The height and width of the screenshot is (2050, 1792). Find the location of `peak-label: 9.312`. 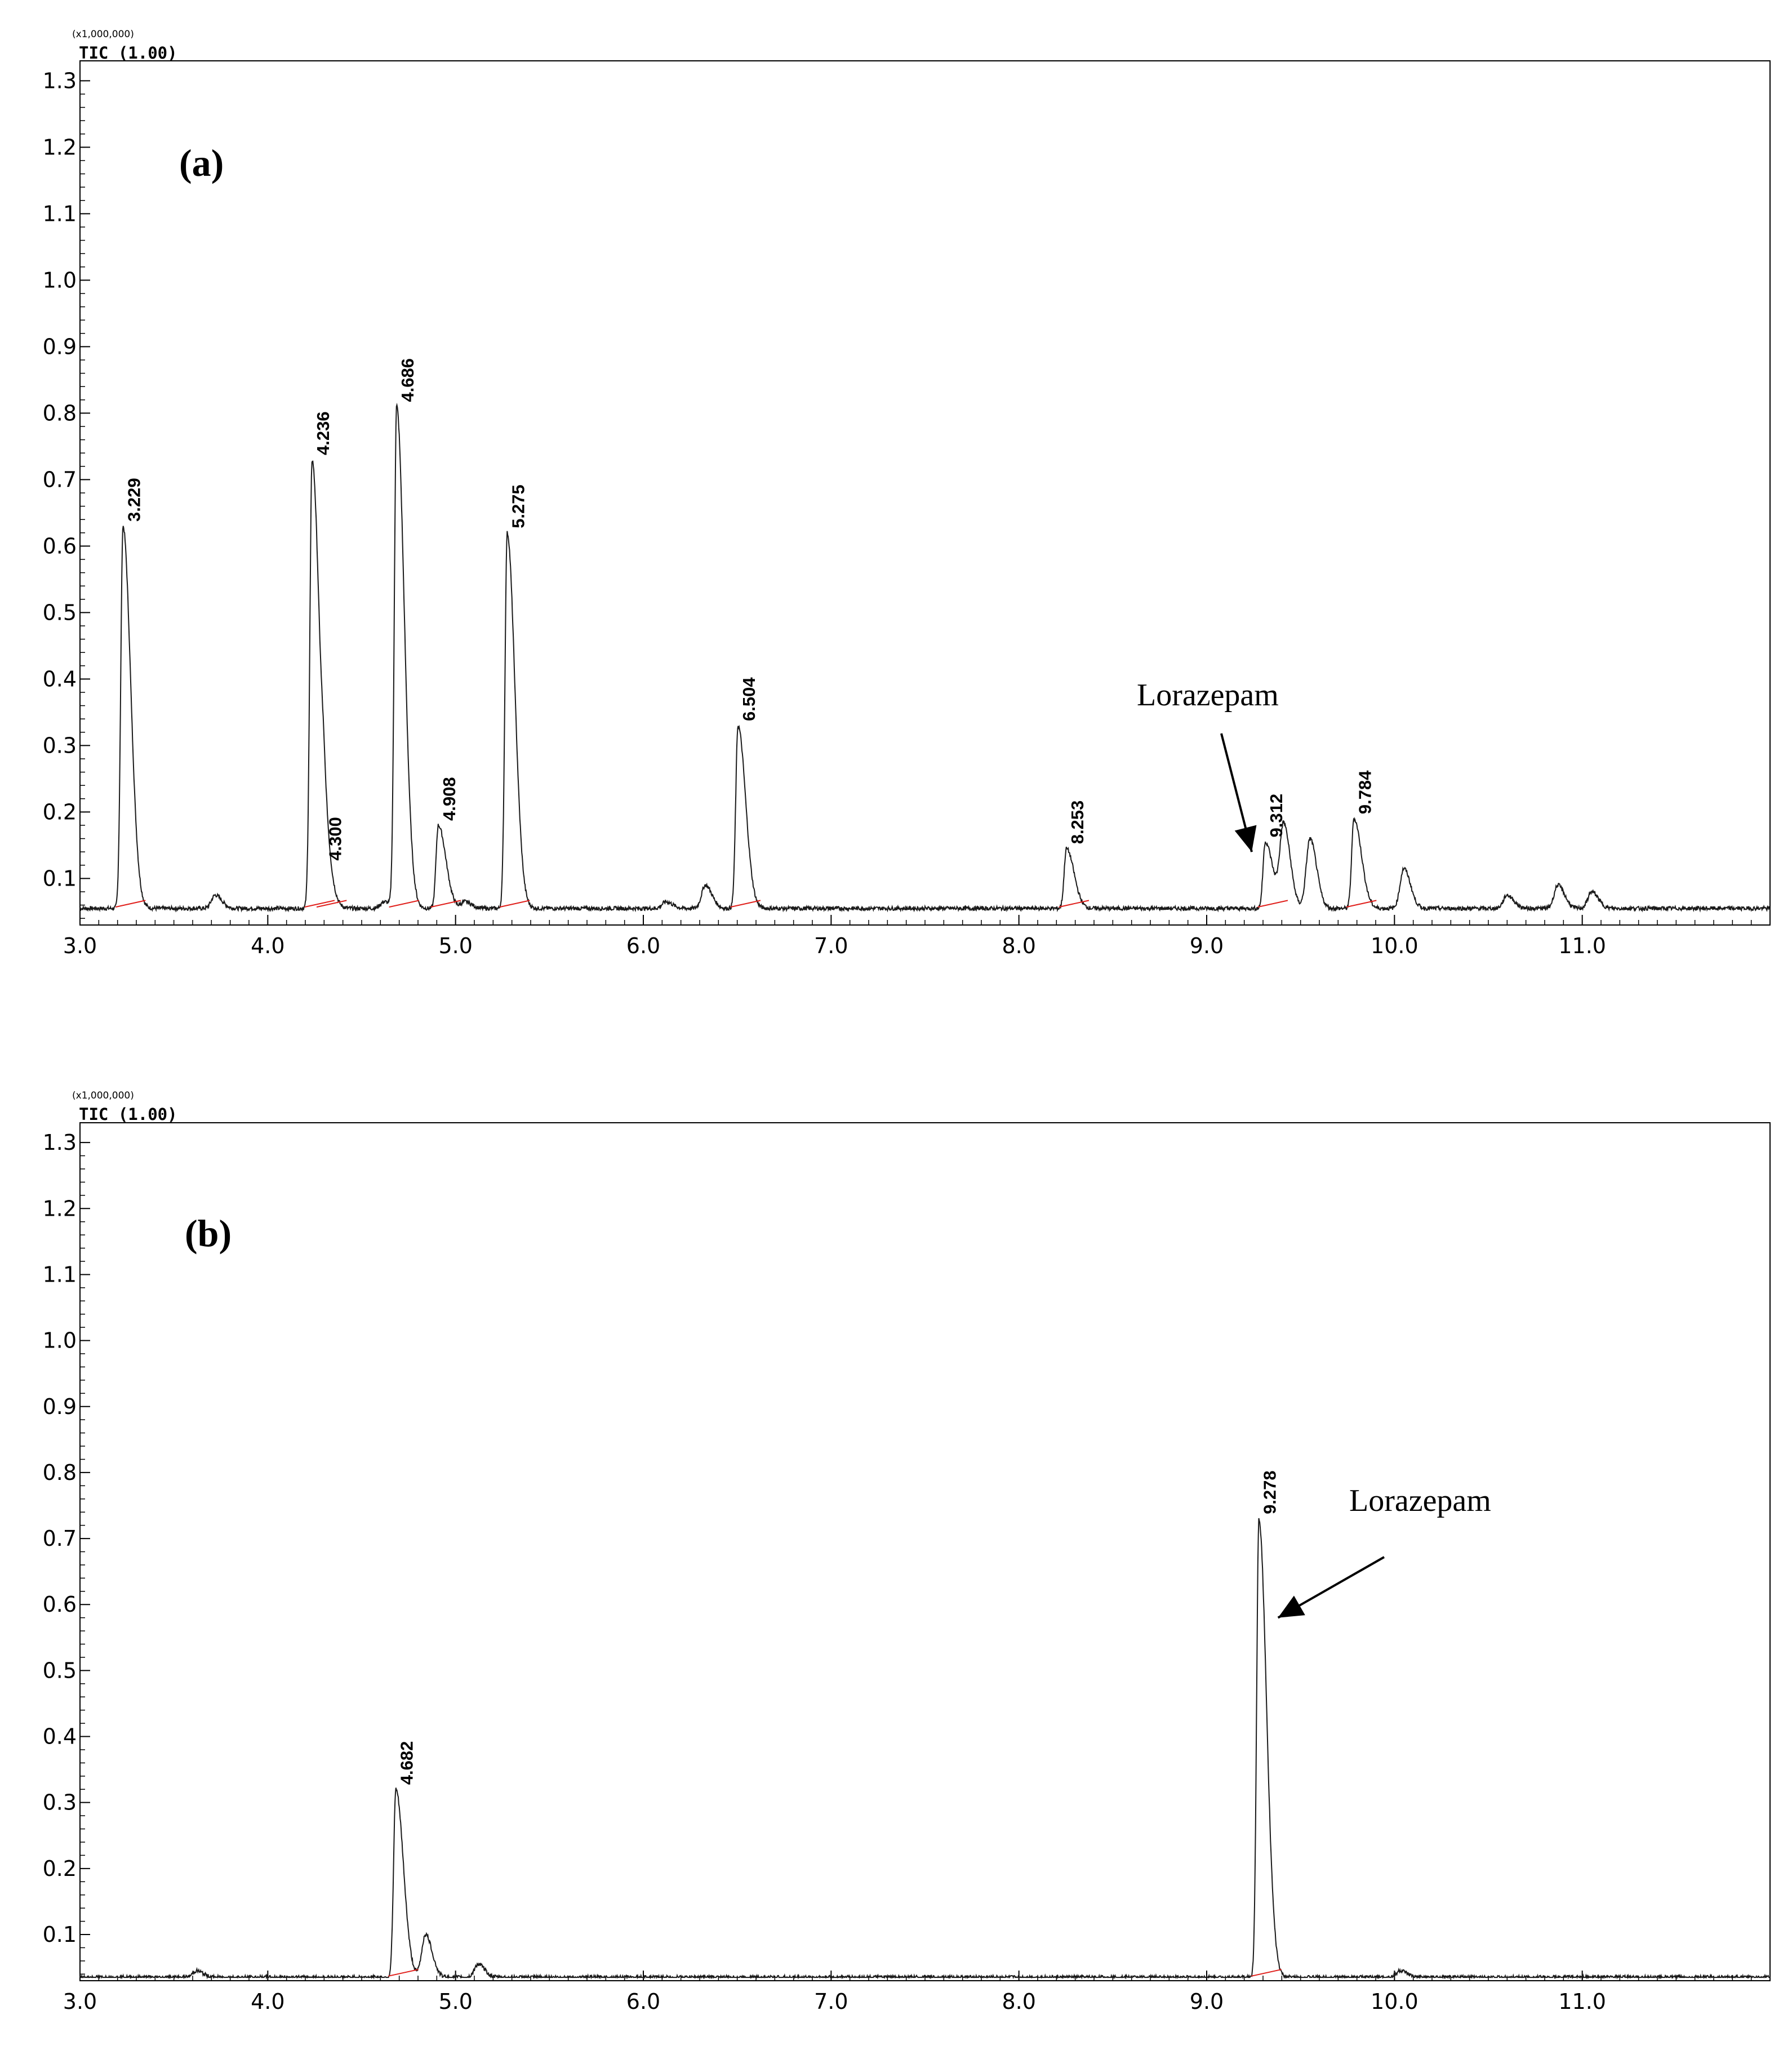

peak-label: 9.312 is located at coordinates (1276, 816).